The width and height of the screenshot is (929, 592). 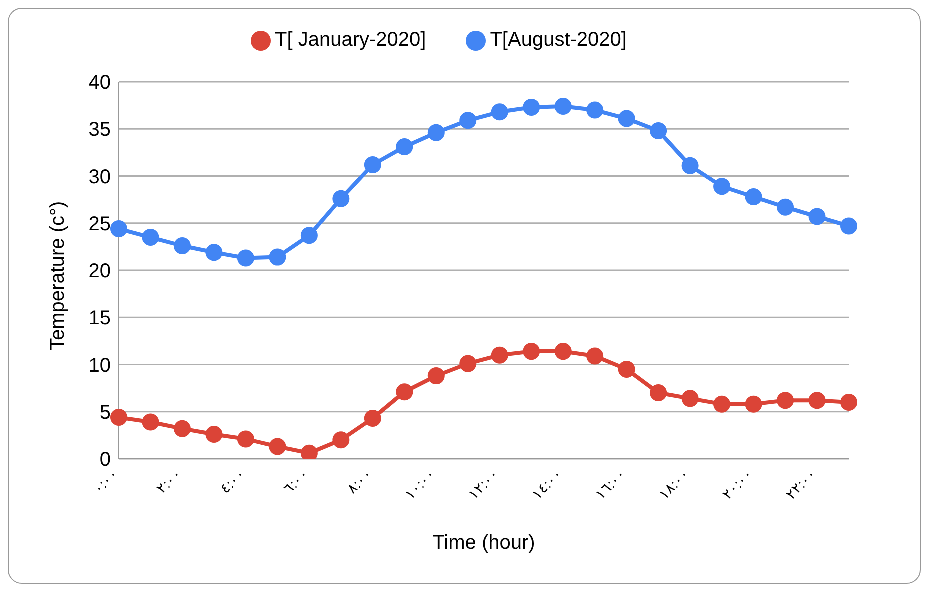 I want to click on y-axis-title: Temperature (c°), so click(x=58, y=275).